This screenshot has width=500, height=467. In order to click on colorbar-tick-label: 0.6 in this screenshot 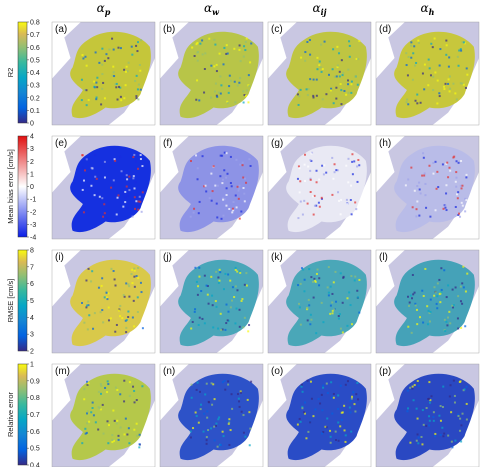, I will do `click(35, 48)`.